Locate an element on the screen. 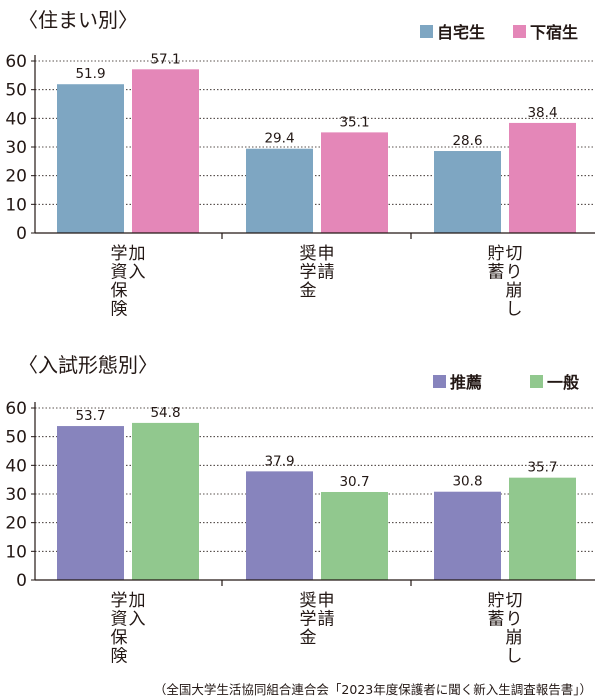 The image size is (600, 700). bar-下宿生-0 is located at coordinates (165, 151).